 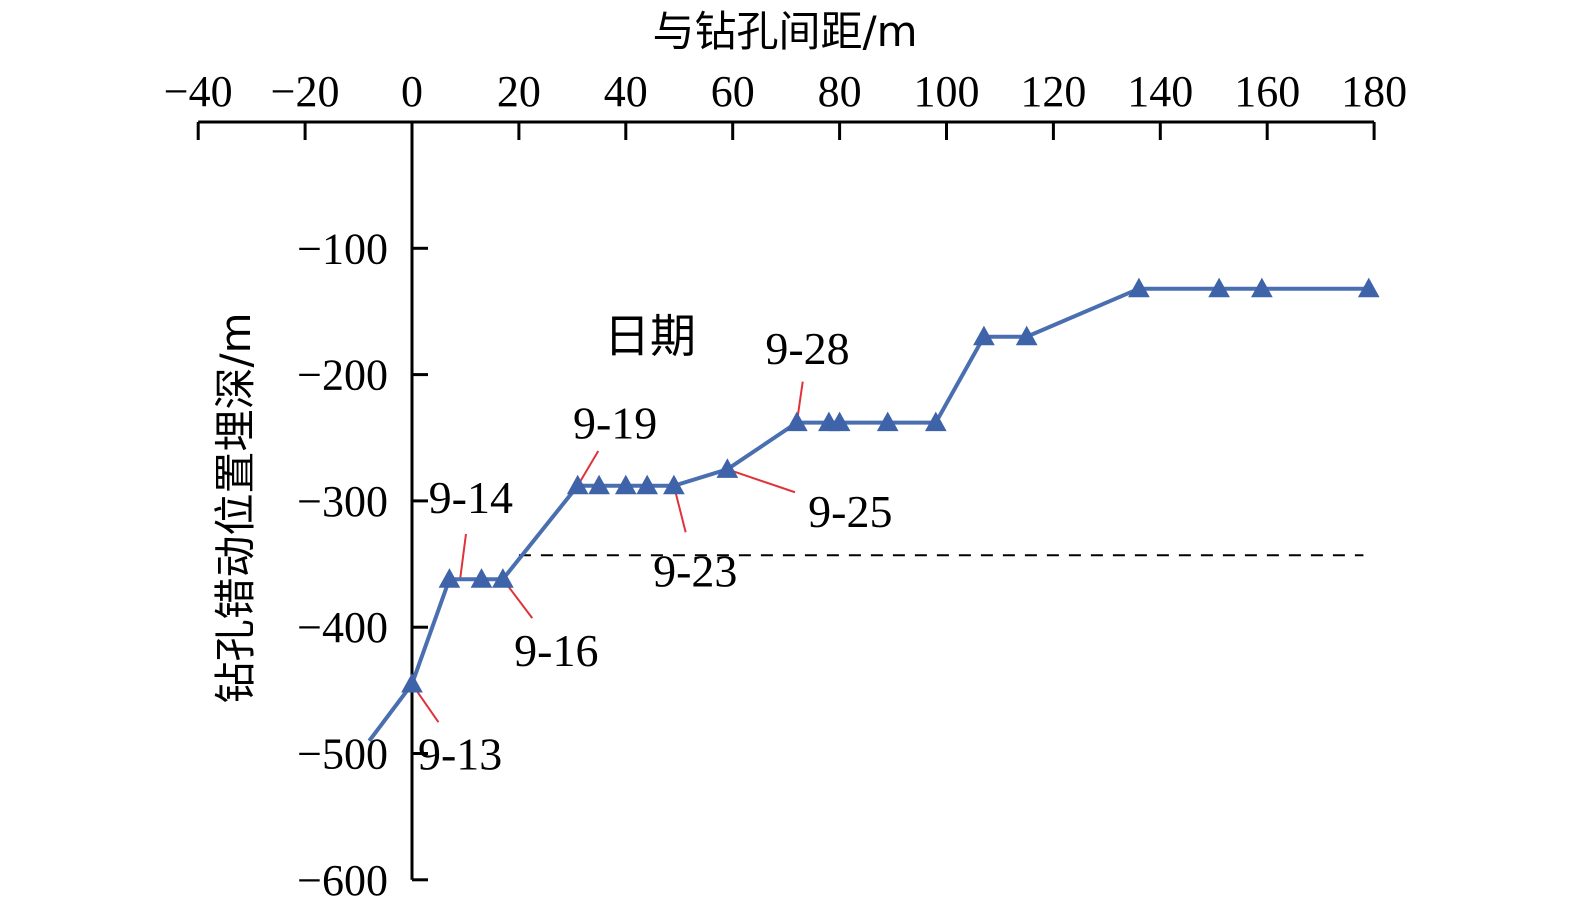 I want to click on x-tick-label-11: 180, so click(x=1374, y=91).